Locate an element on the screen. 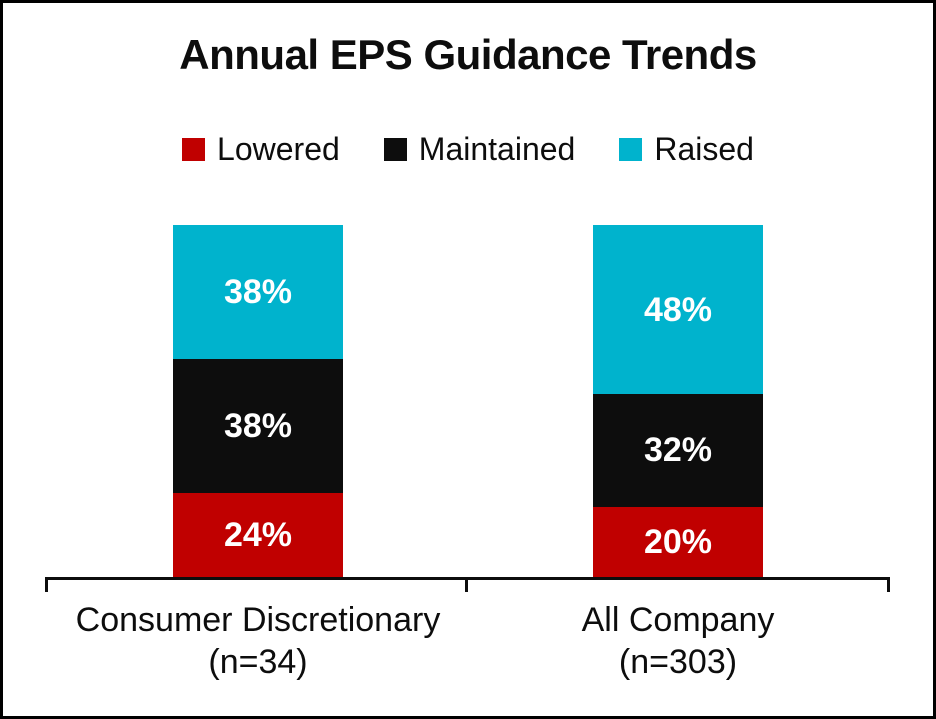  bar-segment-lowered: 20% is located at coordinates (678, 541).